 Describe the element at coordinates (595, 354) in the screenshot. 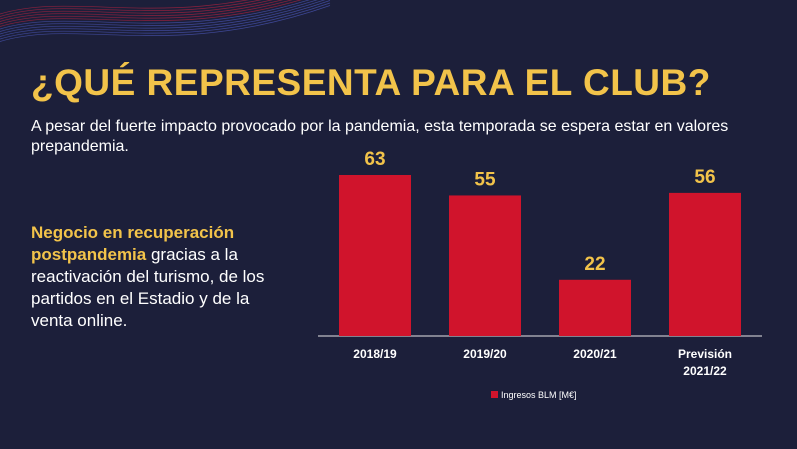

I see `x-tick-label-2: 2020/21` at that location.